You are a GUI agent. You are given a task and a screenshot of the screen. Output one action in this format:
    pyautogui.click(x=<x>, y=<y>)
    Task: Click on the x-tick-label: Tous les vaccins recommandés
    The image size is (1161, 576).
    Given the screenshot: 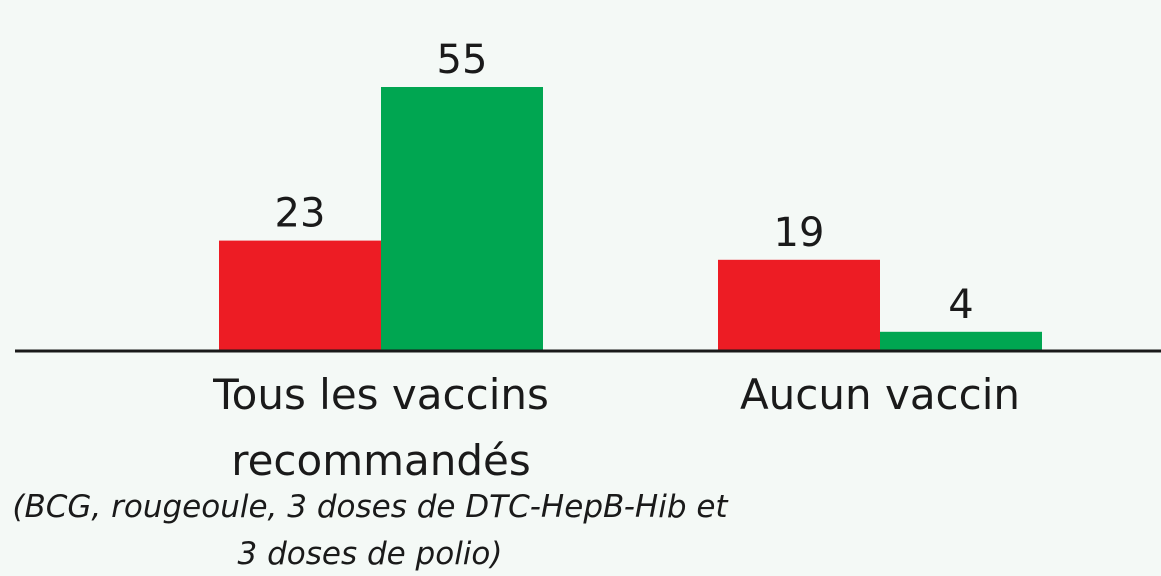 What is the action you would take?
    pyautogui.click(x=381, y=427)
    